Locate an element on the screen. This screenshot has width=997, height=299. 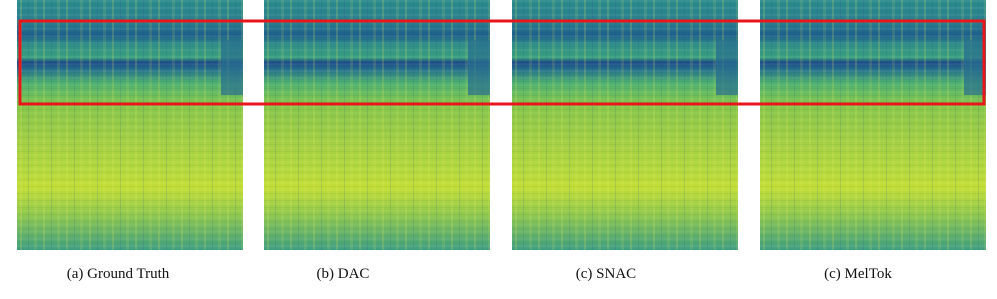
caption: (b) DAC is located at coordinates (343, 274).